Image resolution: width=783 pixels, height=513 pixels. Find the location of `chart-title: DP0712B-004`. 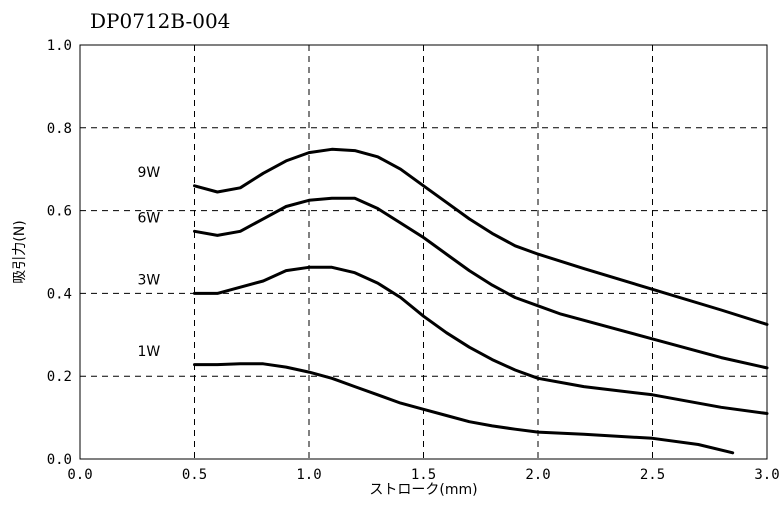

chart-title: DP0712B-004 is located at coordinates (160, 21).